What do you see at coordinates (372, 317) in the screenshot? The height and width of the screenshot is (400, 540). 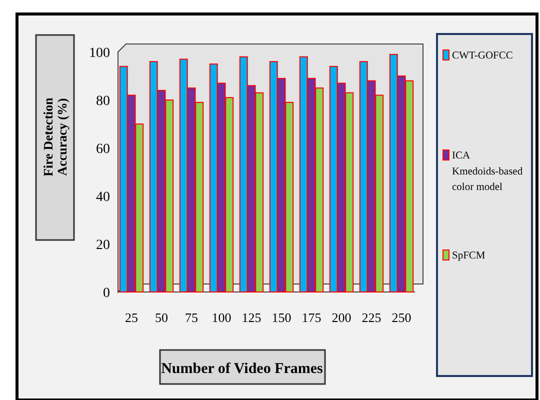 I see `x-tick-label: 225` at bounding box center [372, 317].